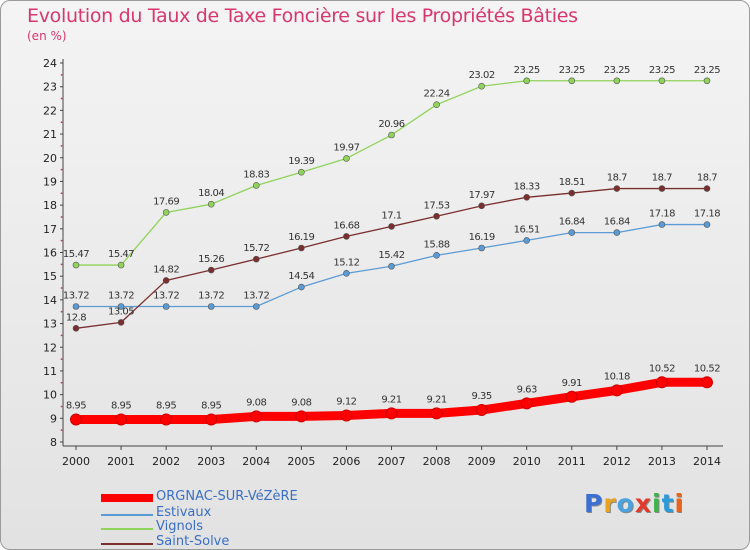 The width and height of the screenshot is (750, 550). What do you see at coordinates (610, 503) in the screenshot?
I see `logo-letter: r` at bounding box center [610, 503].